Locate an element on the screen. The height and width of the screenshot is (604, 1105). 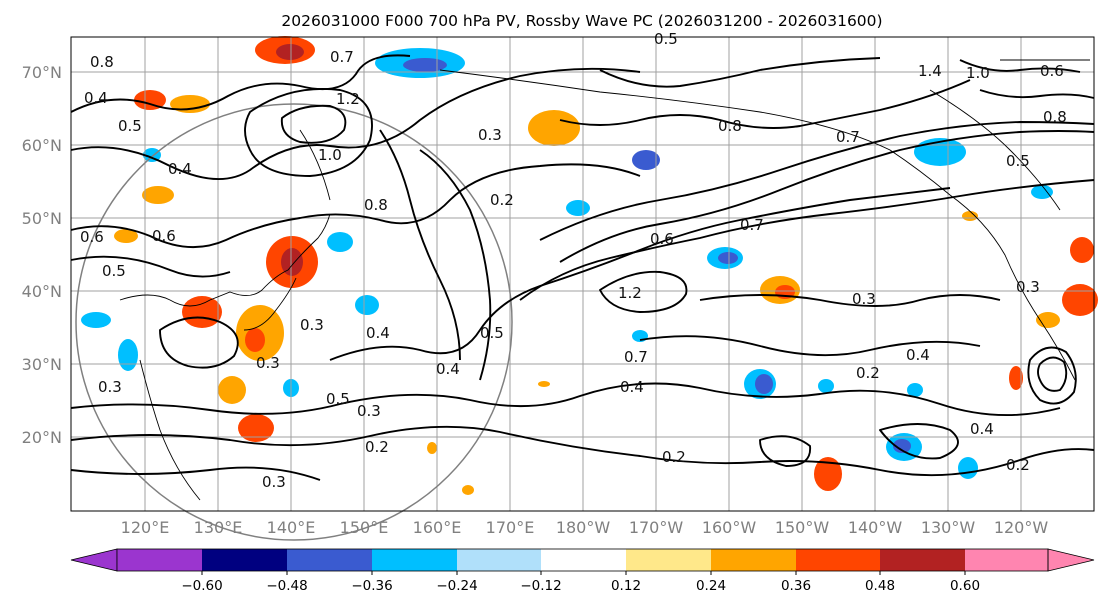
japan-coast is located at coordinates (270, 304).